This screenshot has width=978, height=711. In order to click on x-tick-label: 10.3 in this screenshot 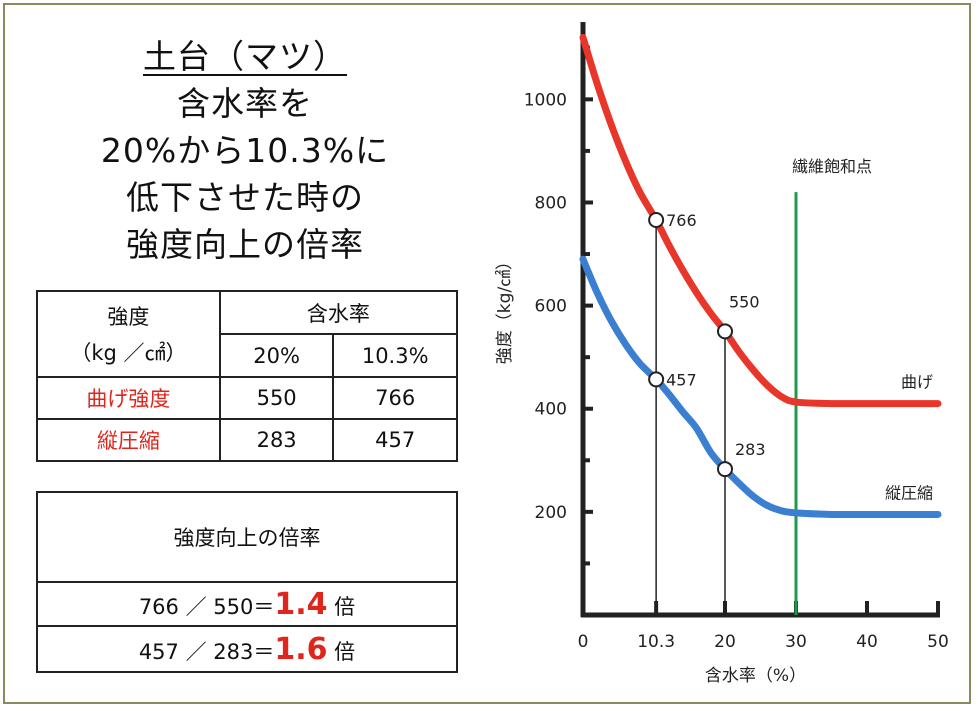, I will do `click(656, 642)`.